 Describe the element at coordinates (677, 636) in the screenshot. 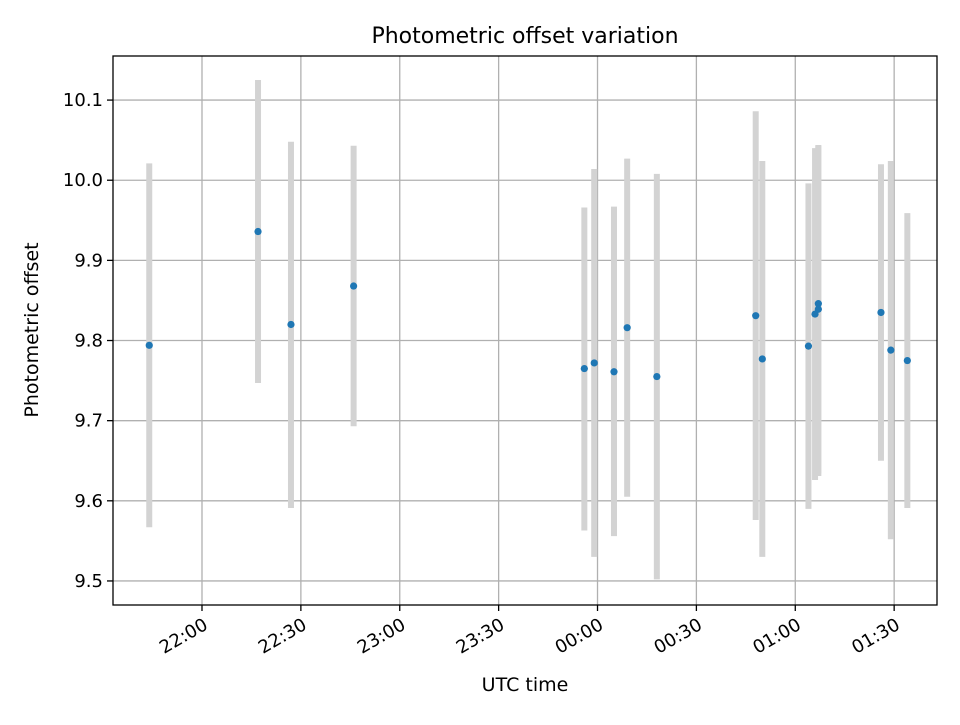

I see `x-tick-label: 00:30` at that location.